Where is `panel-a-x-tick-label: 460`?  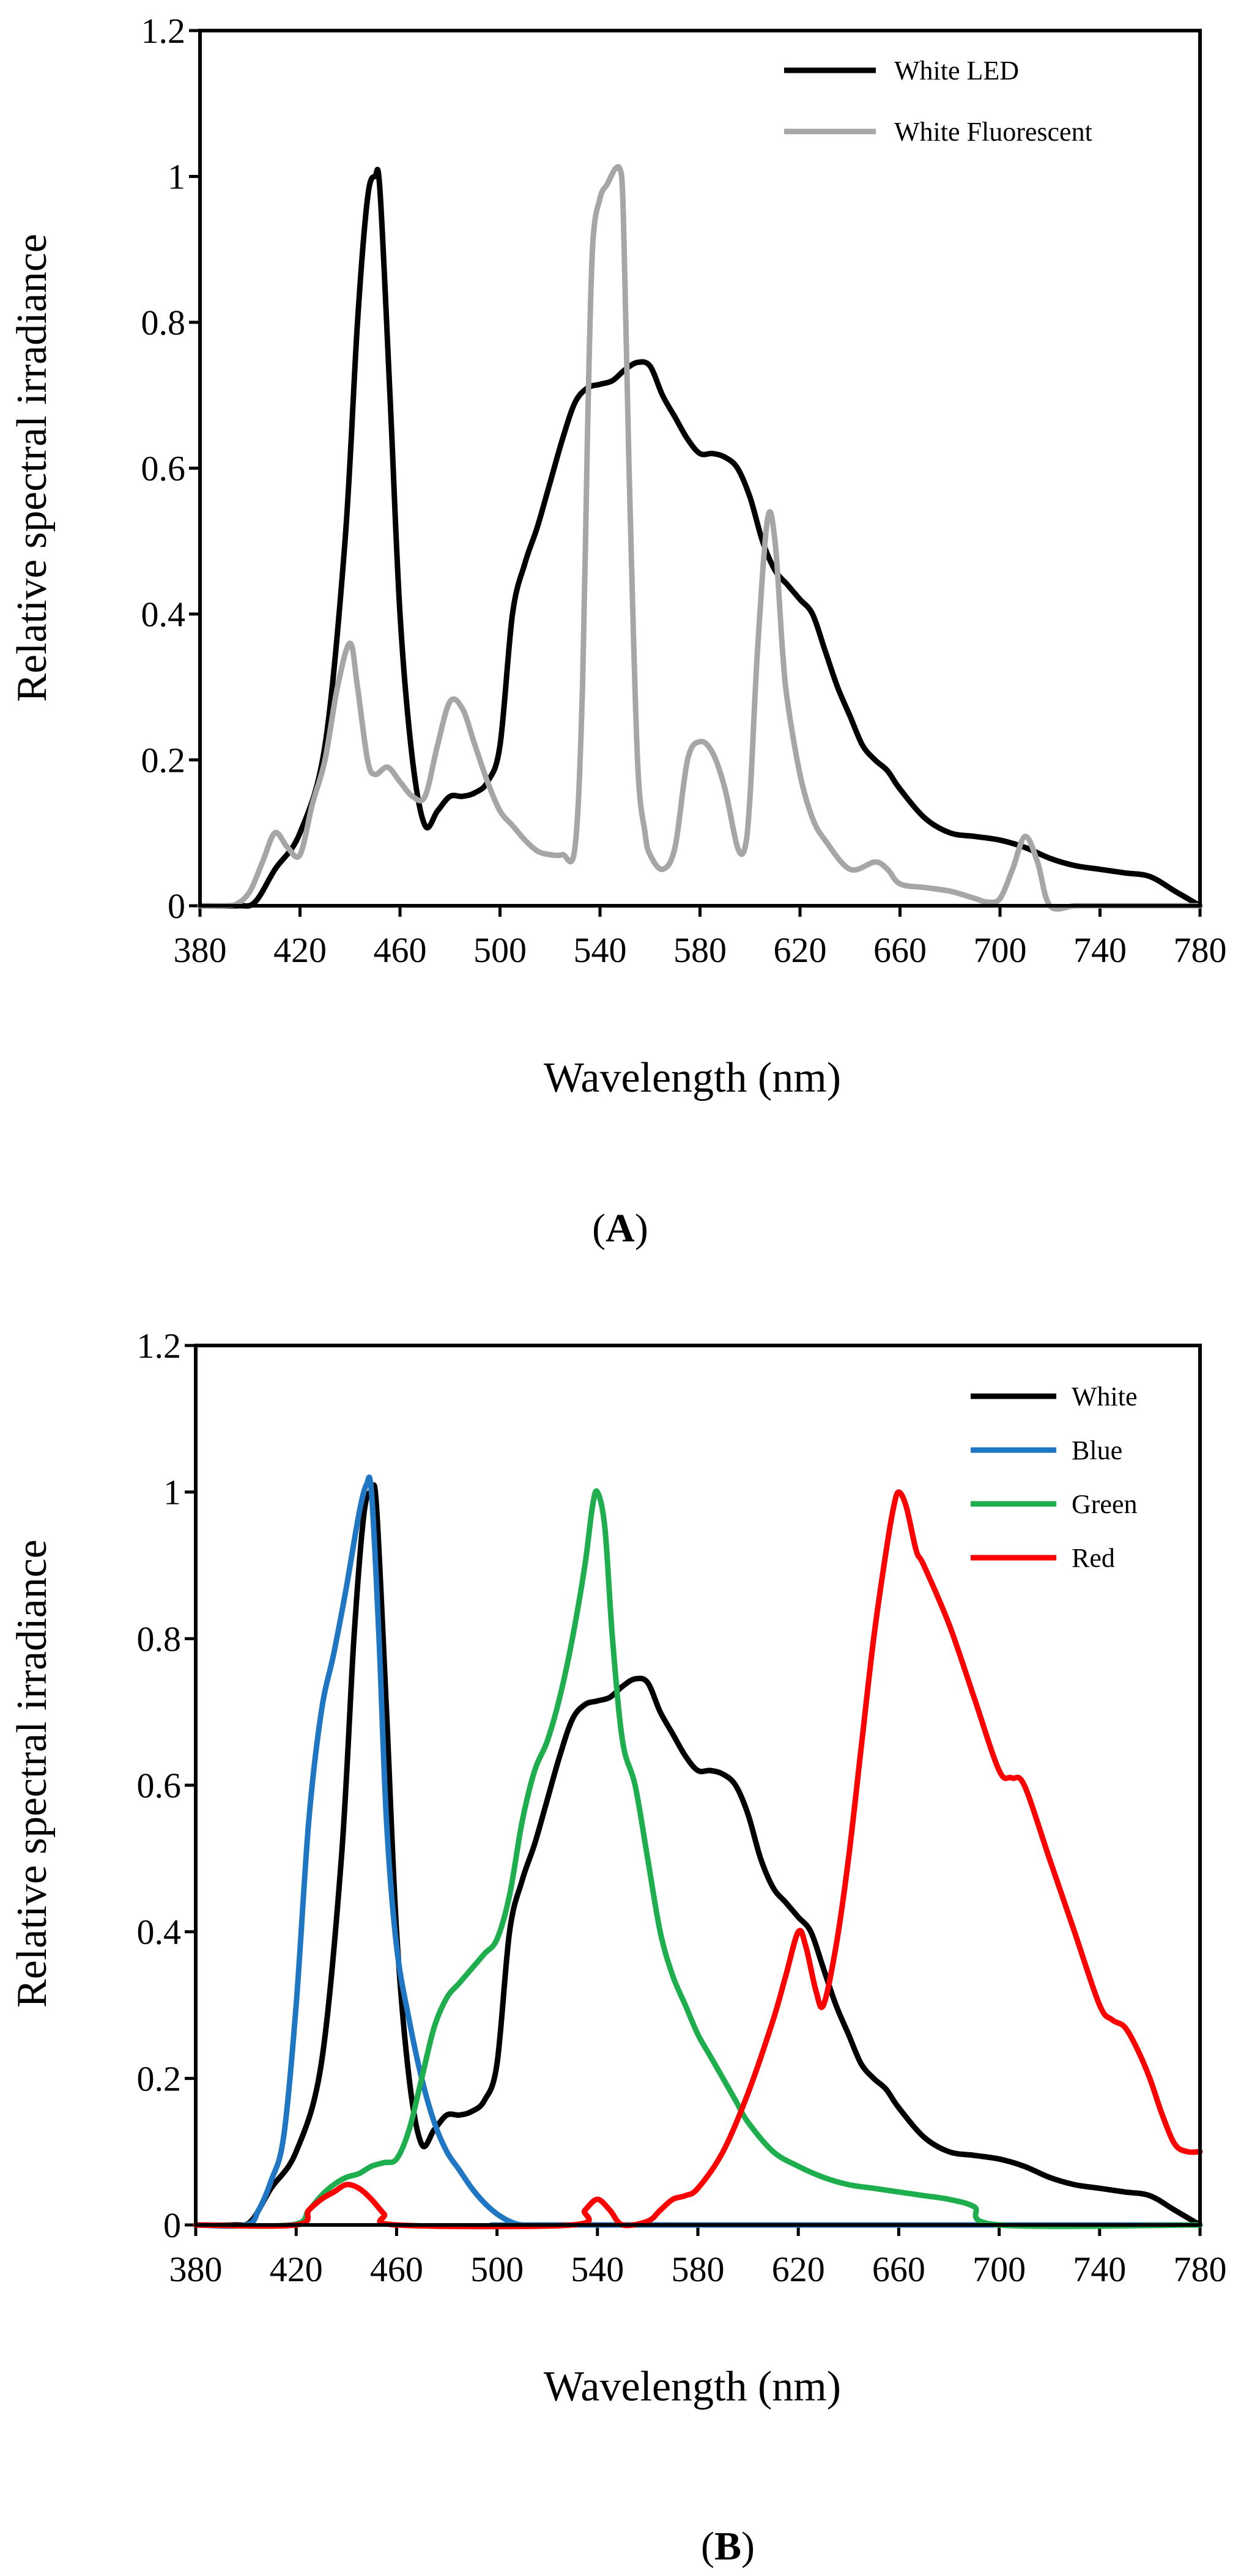
panel-a-x-tick-label: 460 is located at coordinates (400, 950).